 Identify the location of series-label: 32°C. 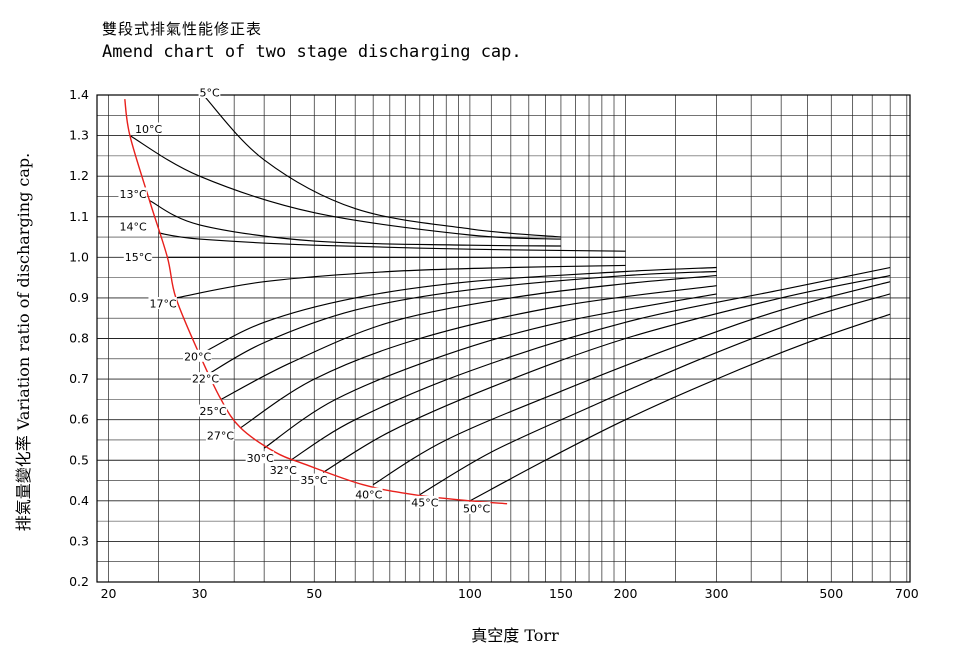
(283, 470).